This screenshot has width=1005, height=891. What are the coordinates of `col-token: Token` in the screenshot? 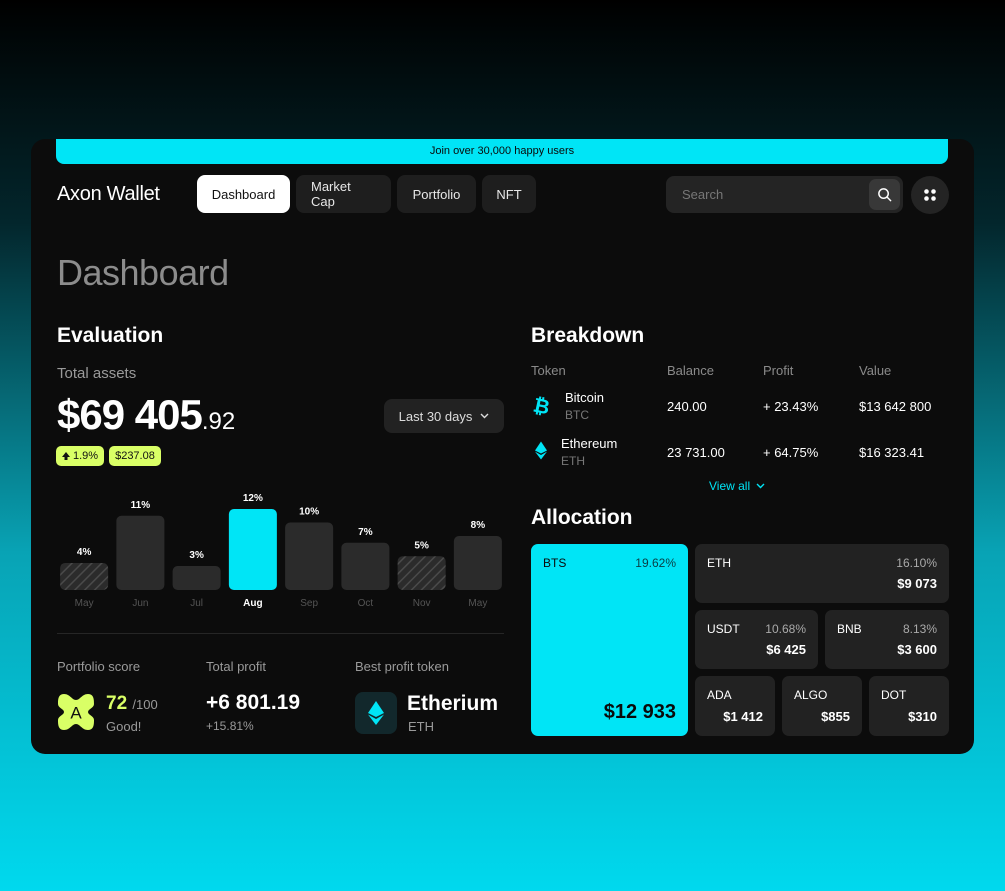 It's located at (548, 370).